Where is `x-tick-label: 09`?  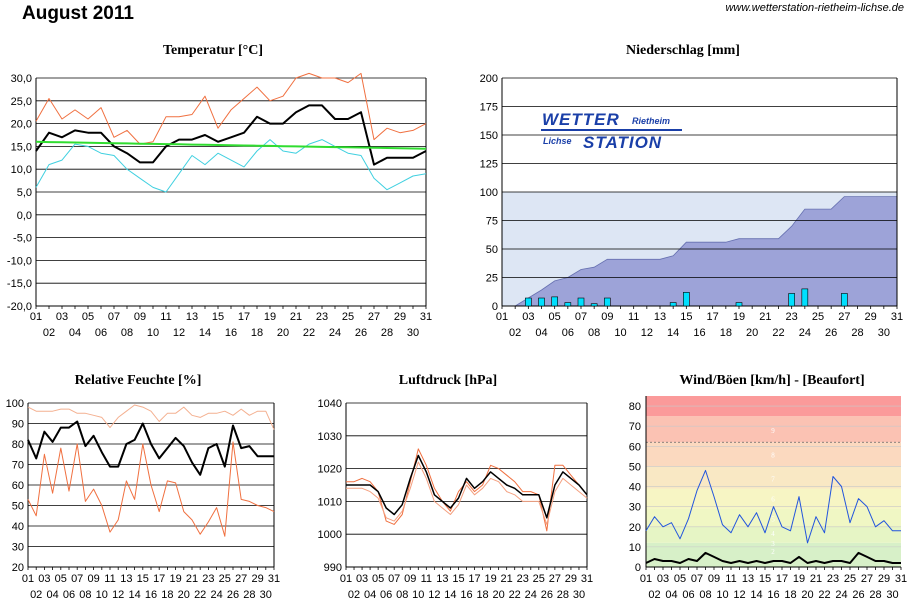 x-tick-label: 09 is located at coordinates (714, 579).